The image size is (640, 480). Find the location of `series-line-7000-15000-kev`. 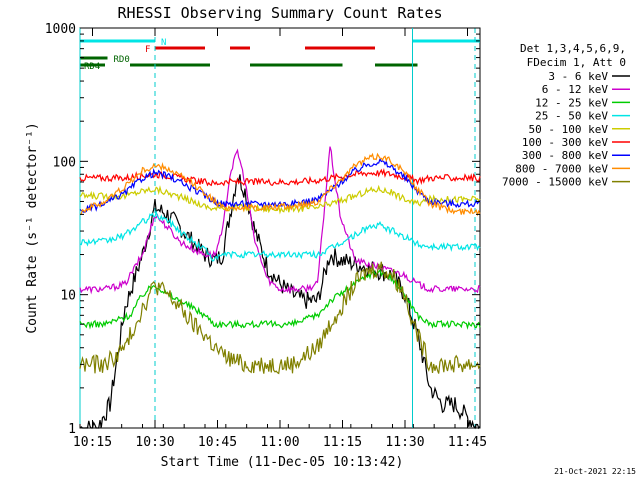

series-line-7000-15000-kev is located at coordinates (280, 318).